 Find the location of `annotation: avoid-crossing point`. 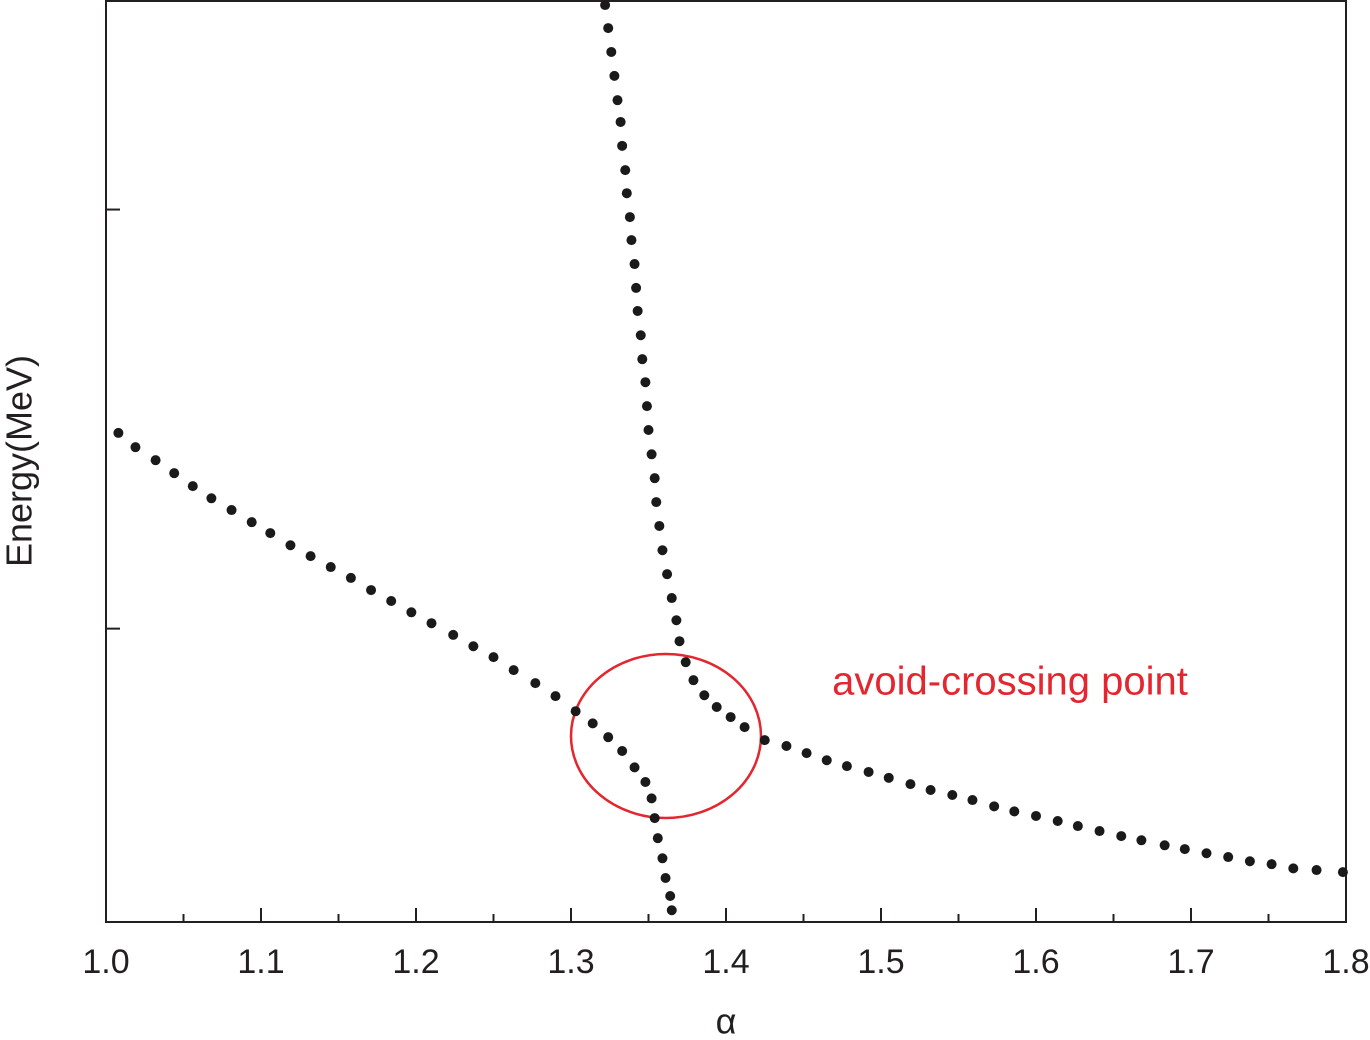

annotation: avoid-crossing point is located at coordinates (1010, 682).